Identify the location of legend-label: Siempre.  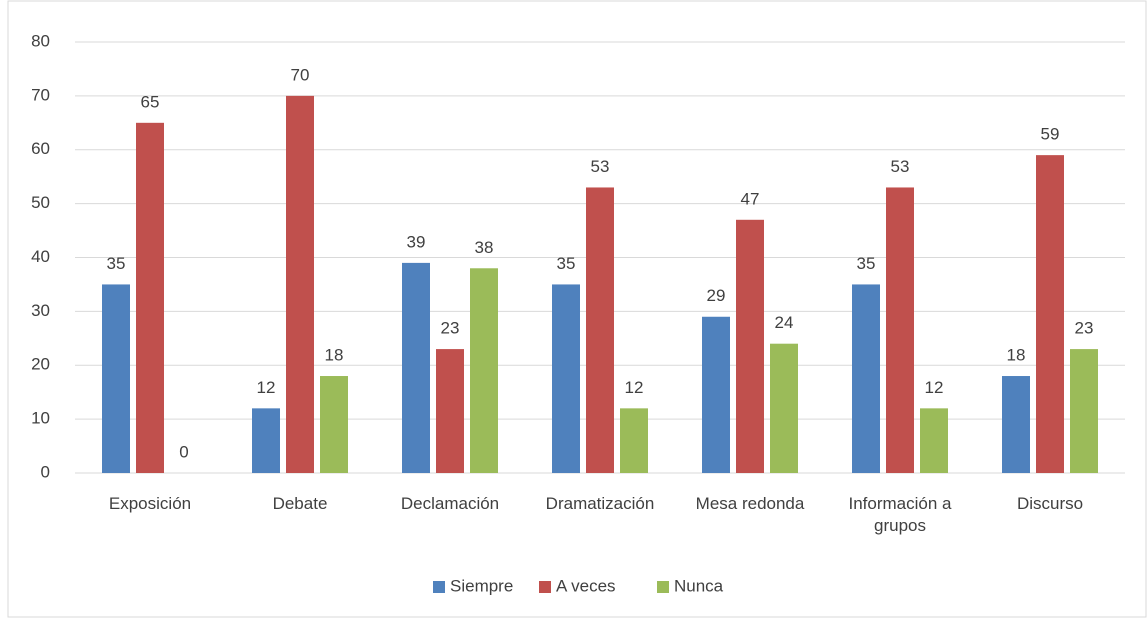
(481, 585).